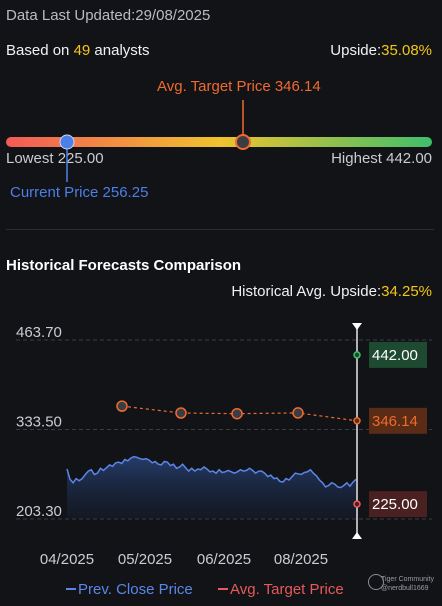 This screenshot has width=442, height=606. Describe the element at coordinates (39, 511) in the screenshot. I see `y-tick-label: 203.30` at that location.